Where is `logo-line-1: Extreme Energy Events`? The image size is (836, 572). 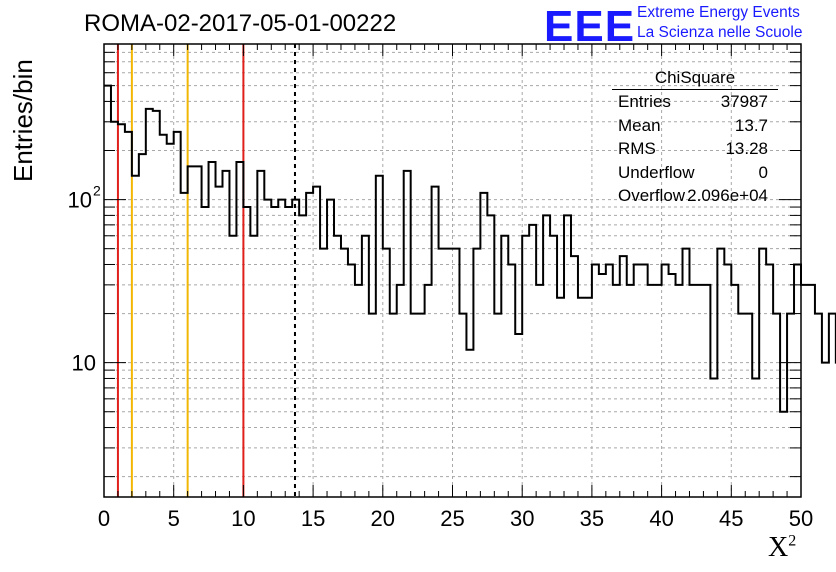 logo-line-1: Extreme Energy Events is located at coordinates (718, 12).